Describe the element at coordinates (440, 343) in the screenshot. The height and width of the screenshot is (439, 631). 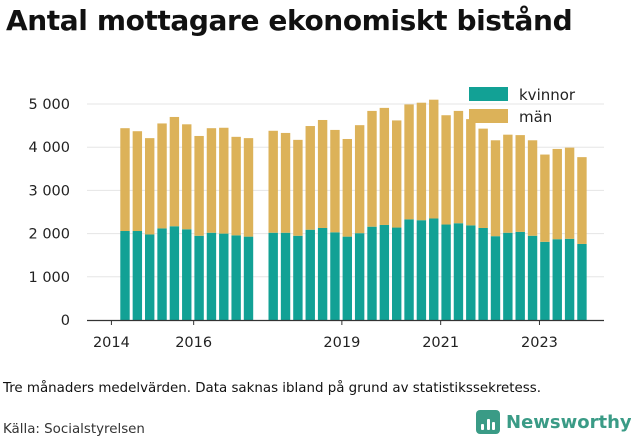
I see `x-tick-label: 2021` at that location.